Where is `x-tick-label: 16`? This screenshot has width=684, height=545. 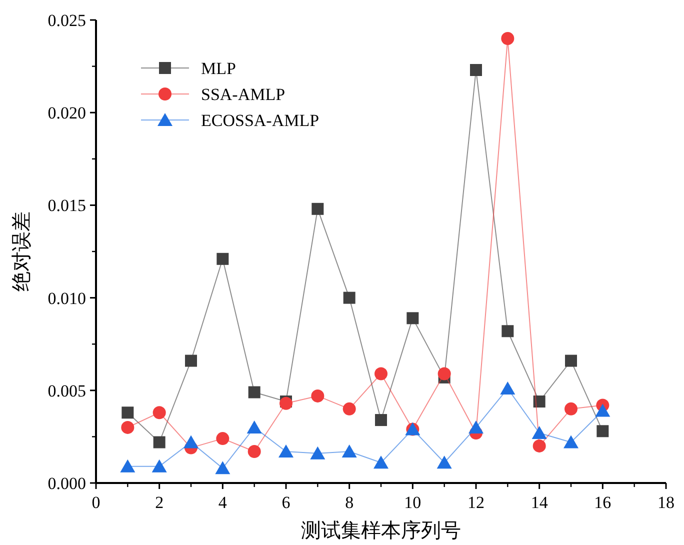 x-tick-label: 16 is located at coordinates (603, 502).